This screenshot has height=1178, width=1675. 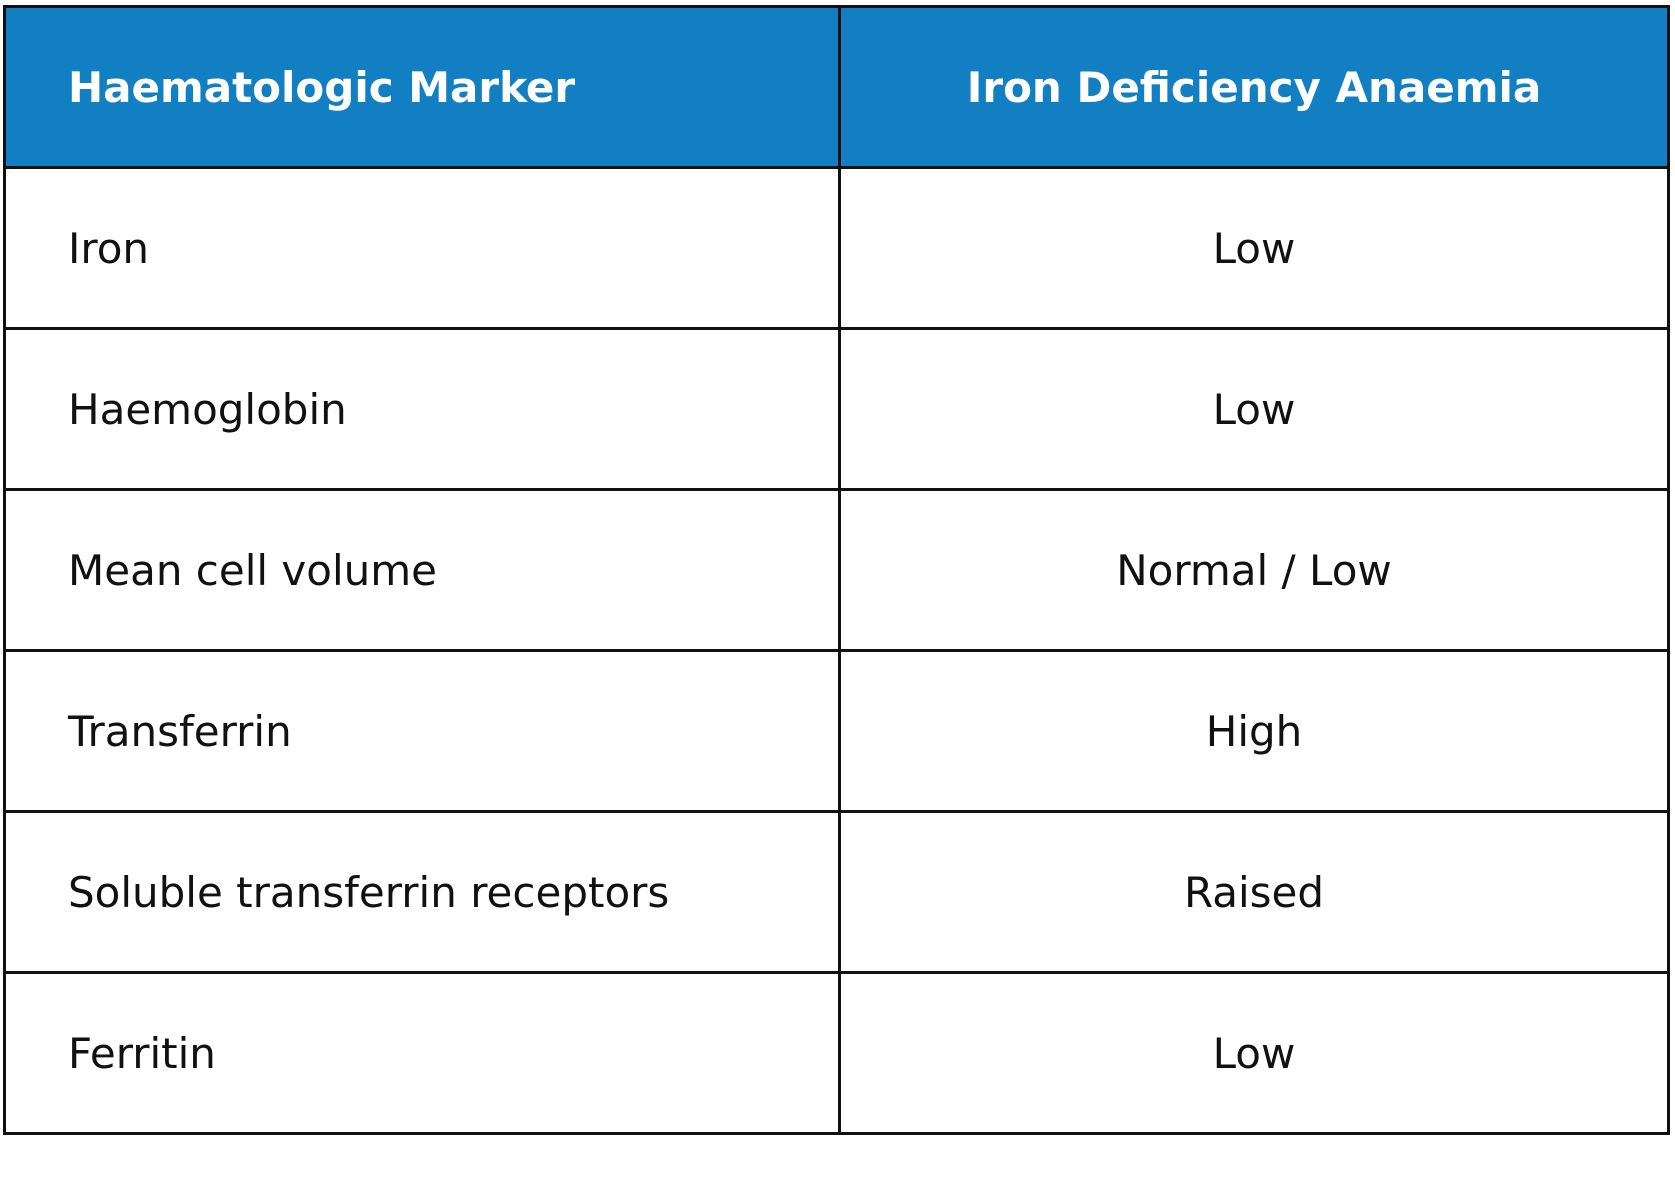 What do you see at coordinates (1254, 570) in the screenshot?
I see `result-cell: Normal / Low` at bounding box center [1254, 570].